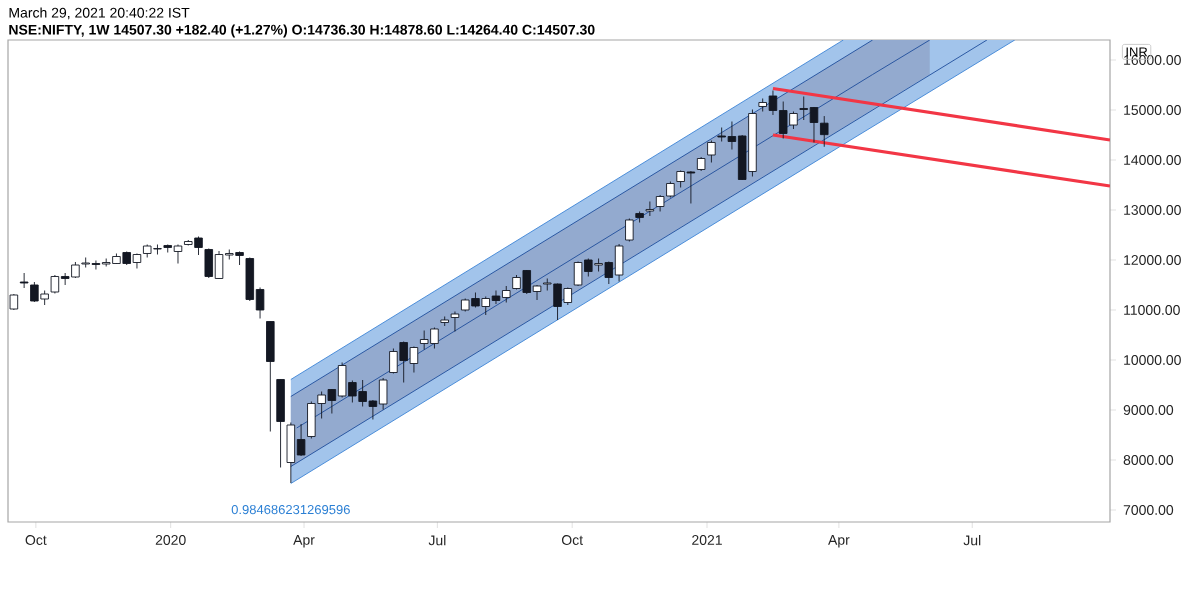 Image resolution: width=1200 pixels, height=591 pixels. I want to click on y-tick-label: 13000.00, so click(1152, 210).